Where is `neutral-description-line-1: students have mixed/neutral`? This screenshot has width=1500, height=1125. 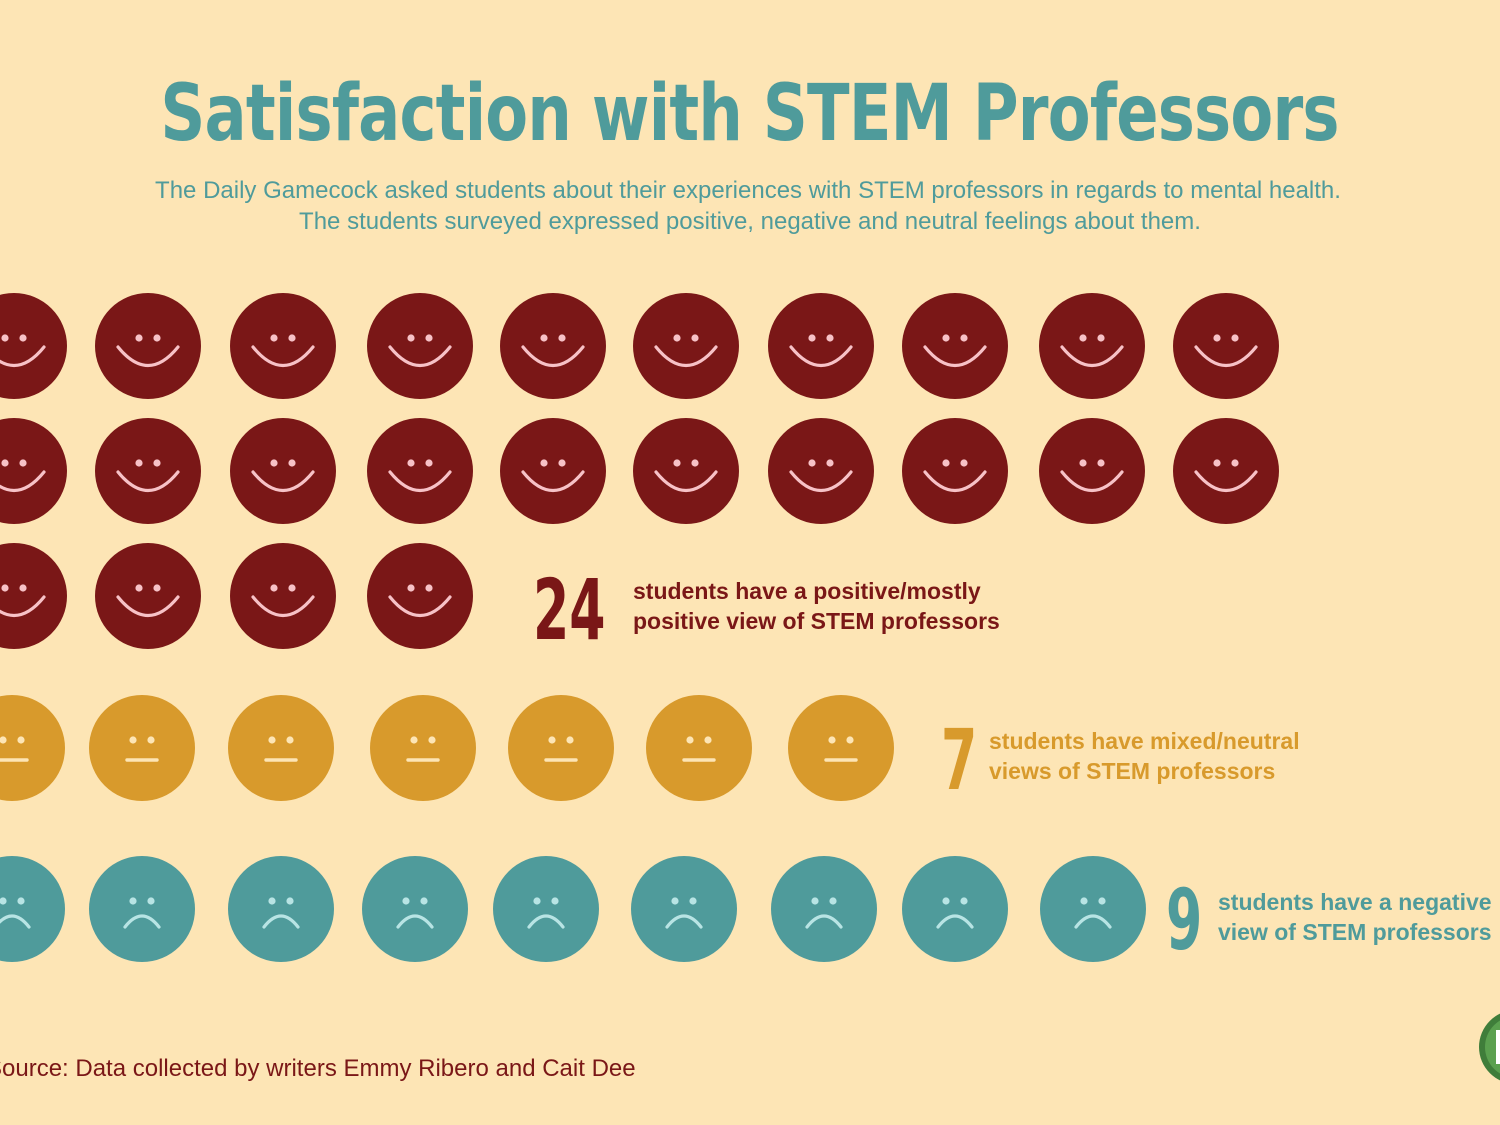
neutral-description-line-1: students have mixed/neutral is located at coordinates (1144, 741).